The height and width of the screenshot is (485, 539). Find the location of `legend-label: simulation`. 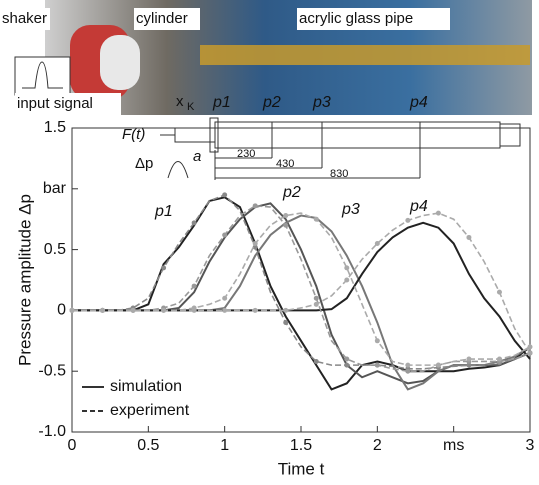

legend-label: simulation is located at coordinates (146, 386).